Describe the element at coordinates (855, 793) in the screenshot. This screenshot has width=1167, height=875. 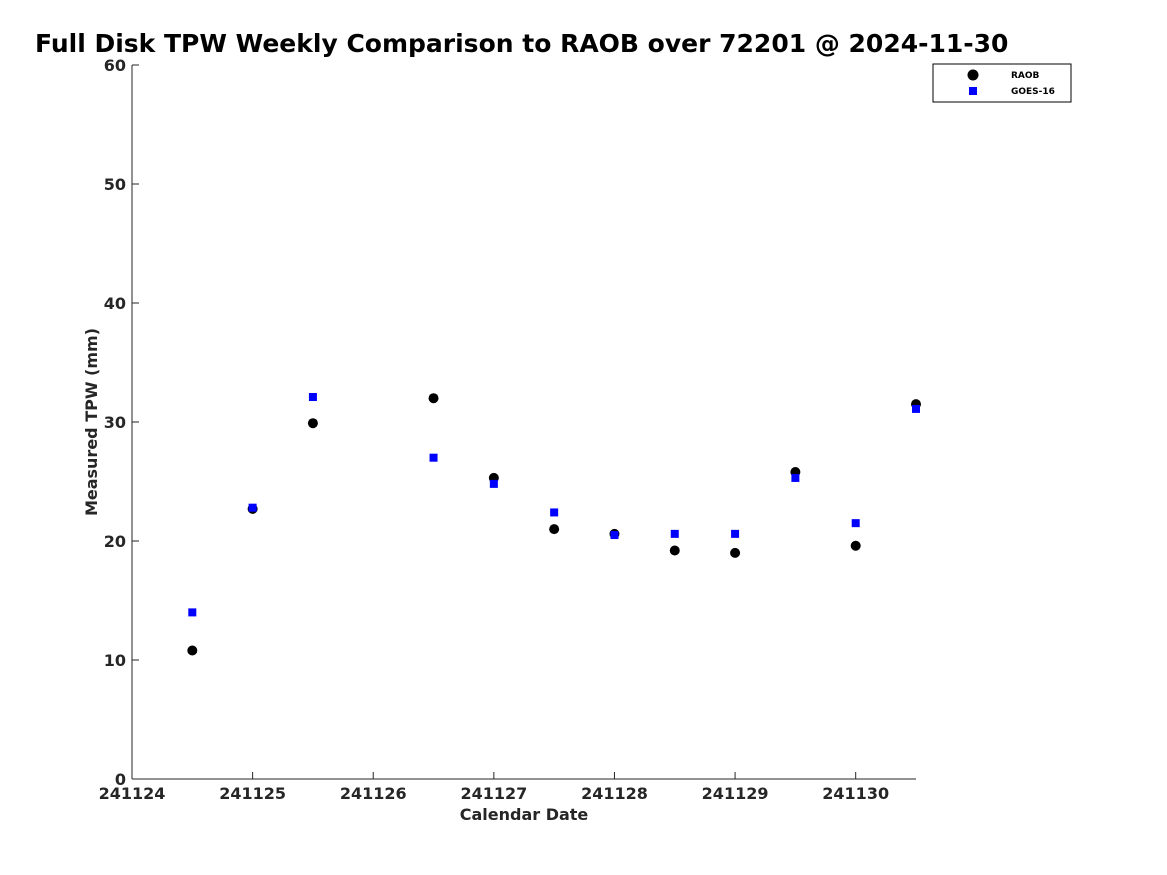
I see `x-tick-label: 241130` at that location.